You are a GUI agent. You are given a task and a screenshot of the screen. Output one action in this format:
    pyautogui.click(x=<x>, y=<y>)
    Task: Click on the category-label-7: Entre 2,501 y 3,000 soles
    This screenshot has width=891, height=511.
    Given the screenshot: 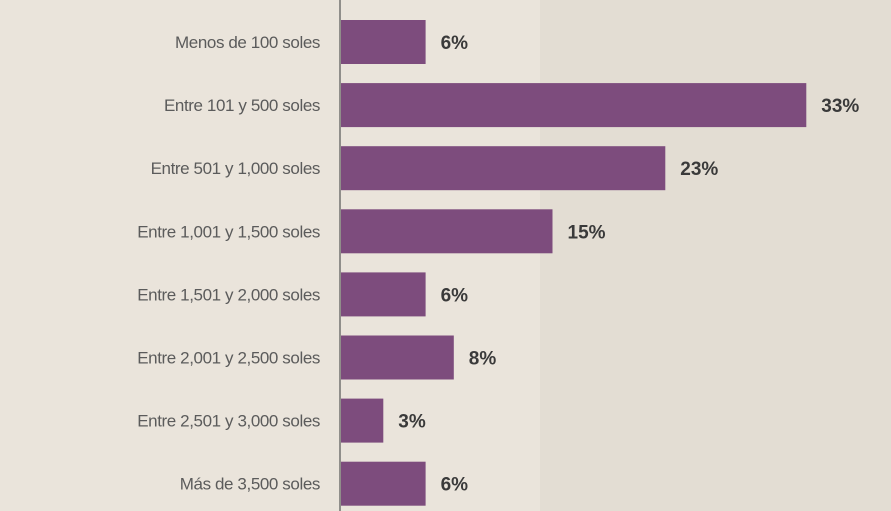 What is the action you would take?
    pyautogui.click(x=228, y=421)
    